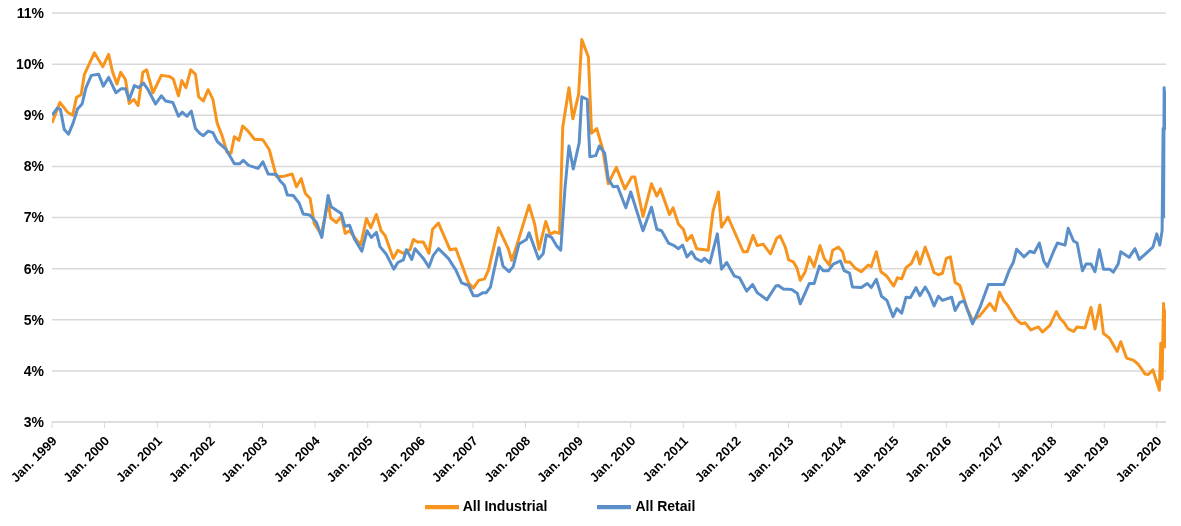 Image resolution: width=1181 pixels, height=526 pixels. What do you see at coordinates (30, 64) in the screenshot?
I see `y-tick-label: 10%` at bounding box center [30, 64].